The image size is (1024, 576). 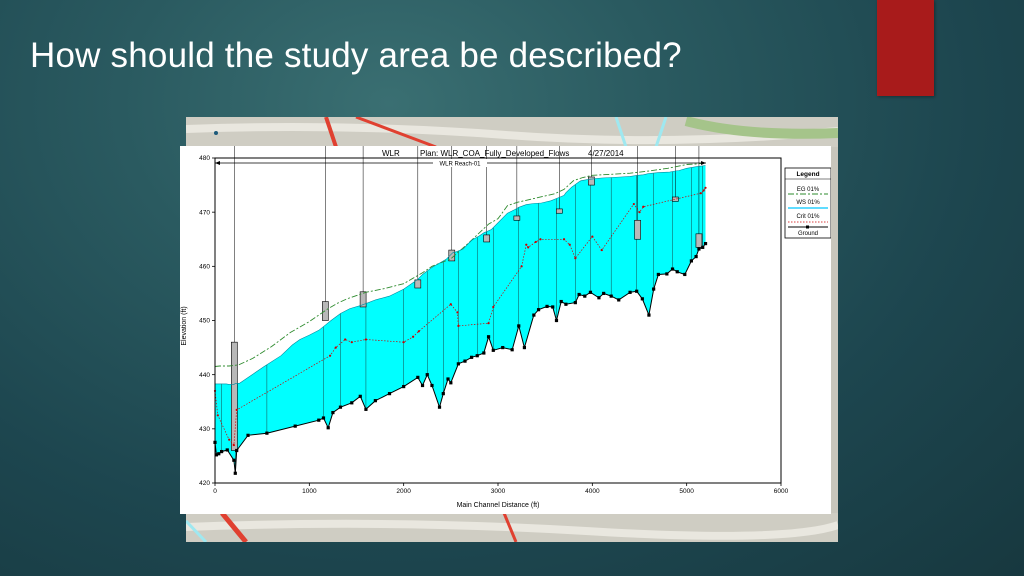 I want to click on x-tick-label: 4000, so click(x=592, y=491).